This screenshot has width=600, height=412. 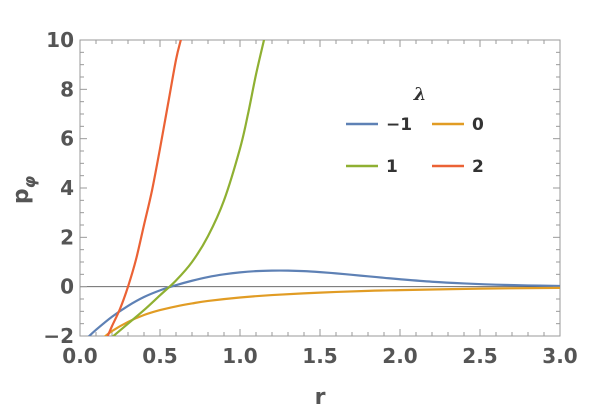 What do you see at coordinates (67, 237) in the screenshot?
I see `y-tick-label: 2` at bounding box center [67, 237].